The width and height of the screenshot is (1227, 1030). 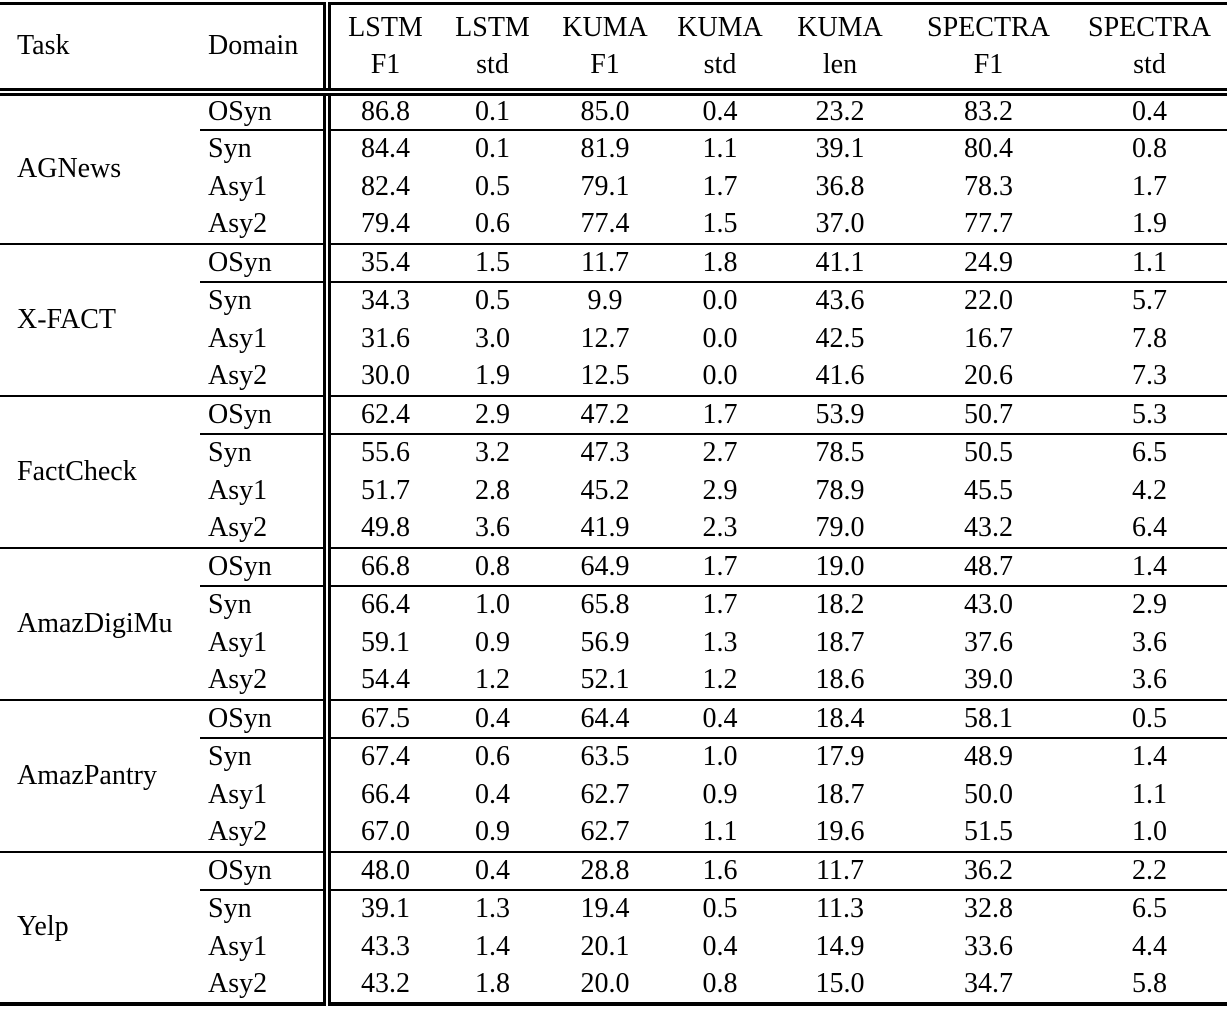 What do you see at coordinates (840, 49) in the screenshot?
I see `column-header-kuma-len: KUMA len` at bounding box center [840, 49].